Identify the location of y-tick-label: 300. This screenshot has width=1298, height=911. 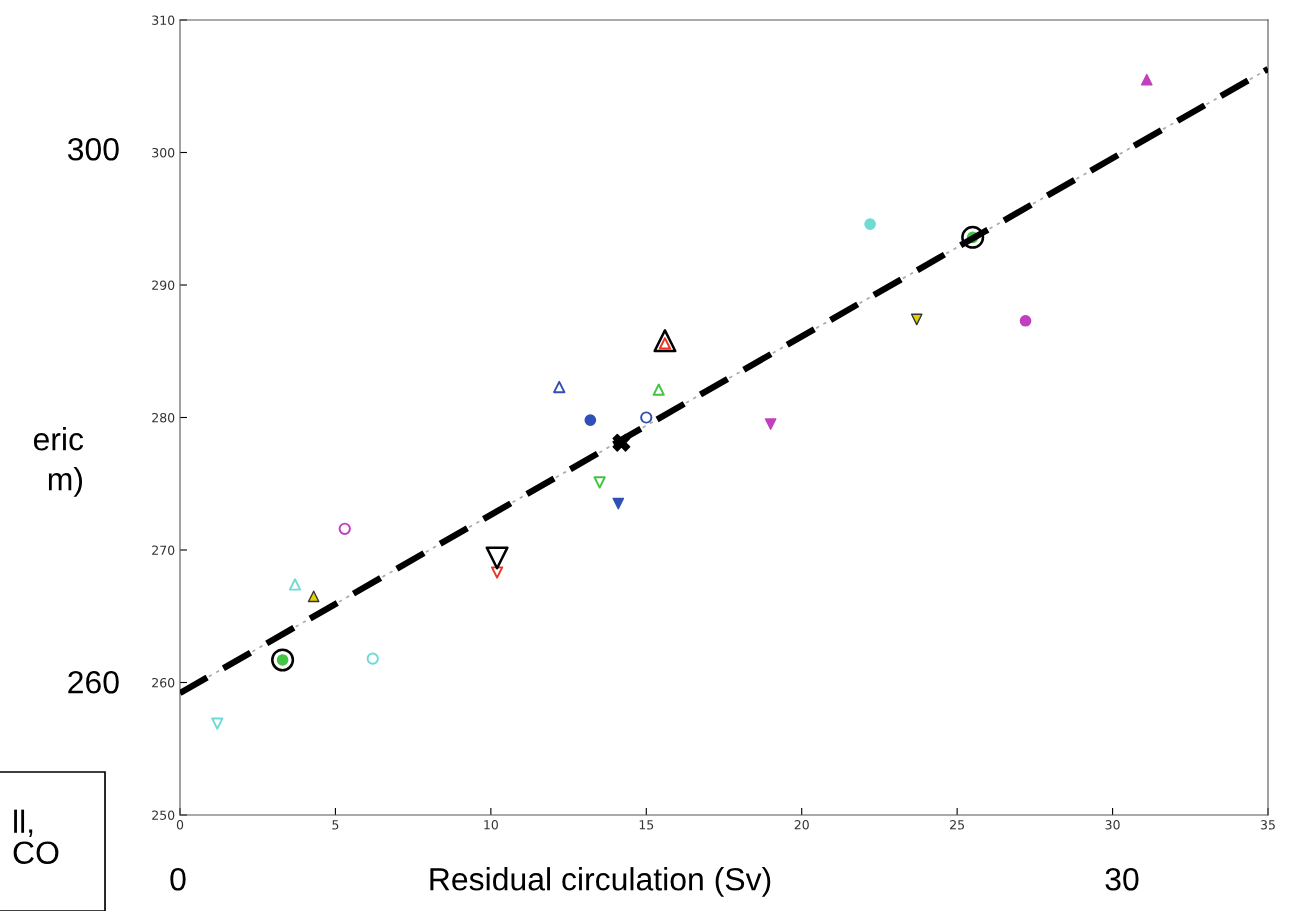
(163, 152).